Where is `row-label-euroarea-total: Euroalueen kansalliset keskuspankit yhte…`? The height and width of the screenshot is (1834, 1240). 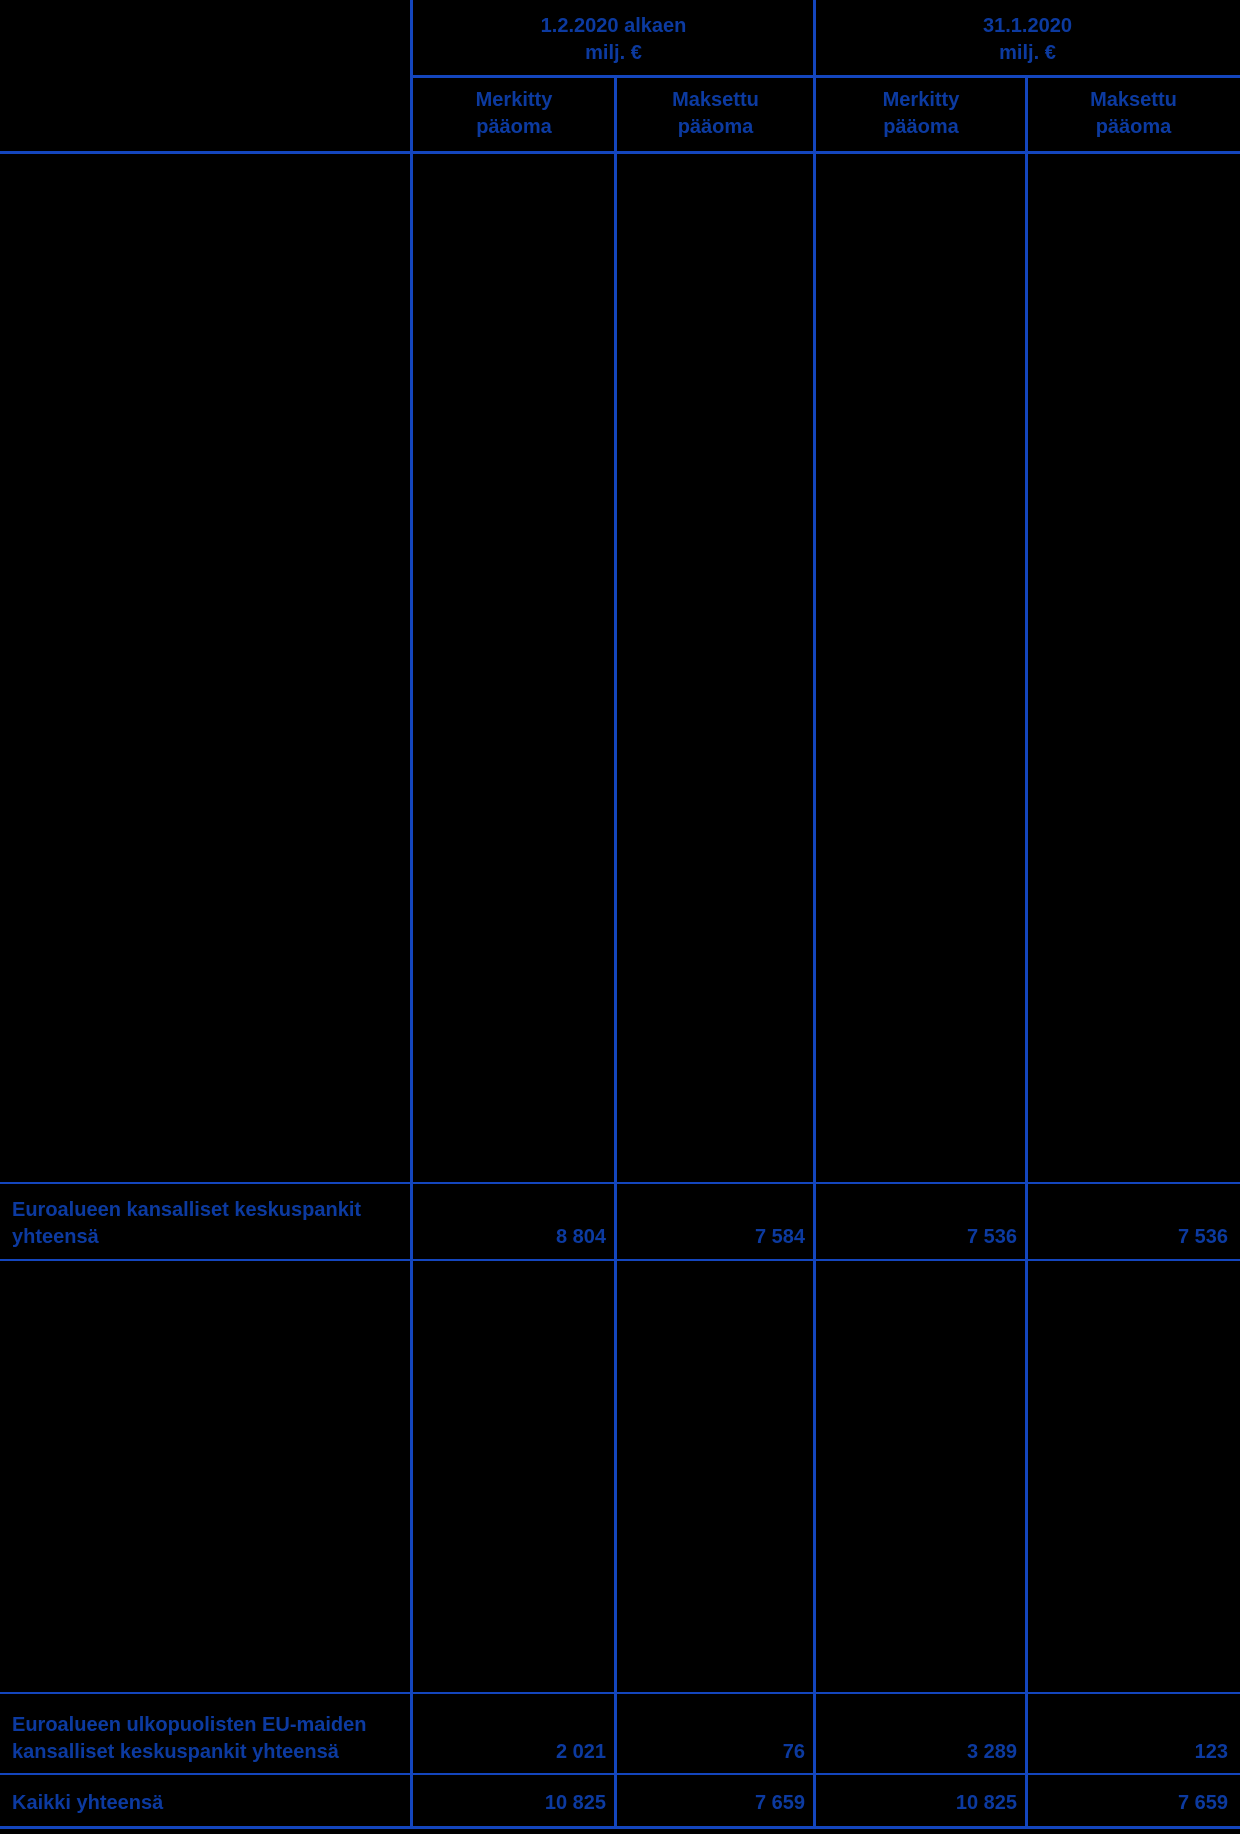
row-label-euroarea-total: Euroalueen kansalliset keskuspankit yhte… is located at coordinates (207, 1224).